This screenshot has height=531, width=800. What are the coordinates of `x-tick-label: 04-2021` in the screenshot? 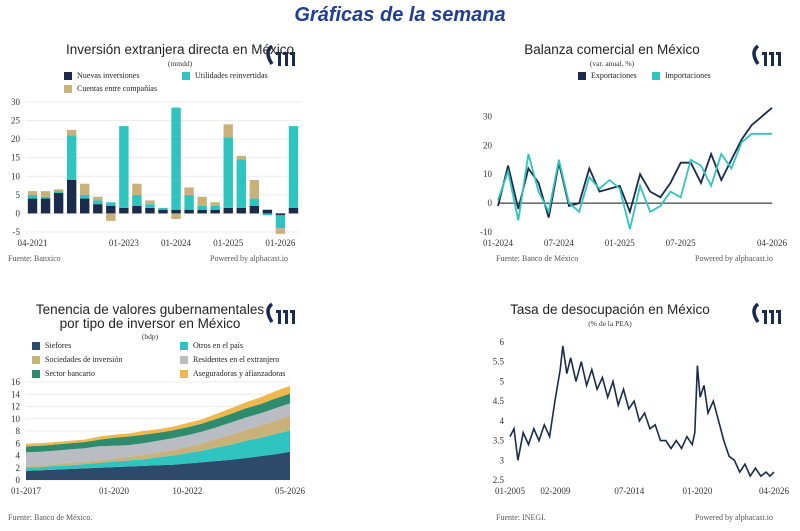 It's located at (33, 243).